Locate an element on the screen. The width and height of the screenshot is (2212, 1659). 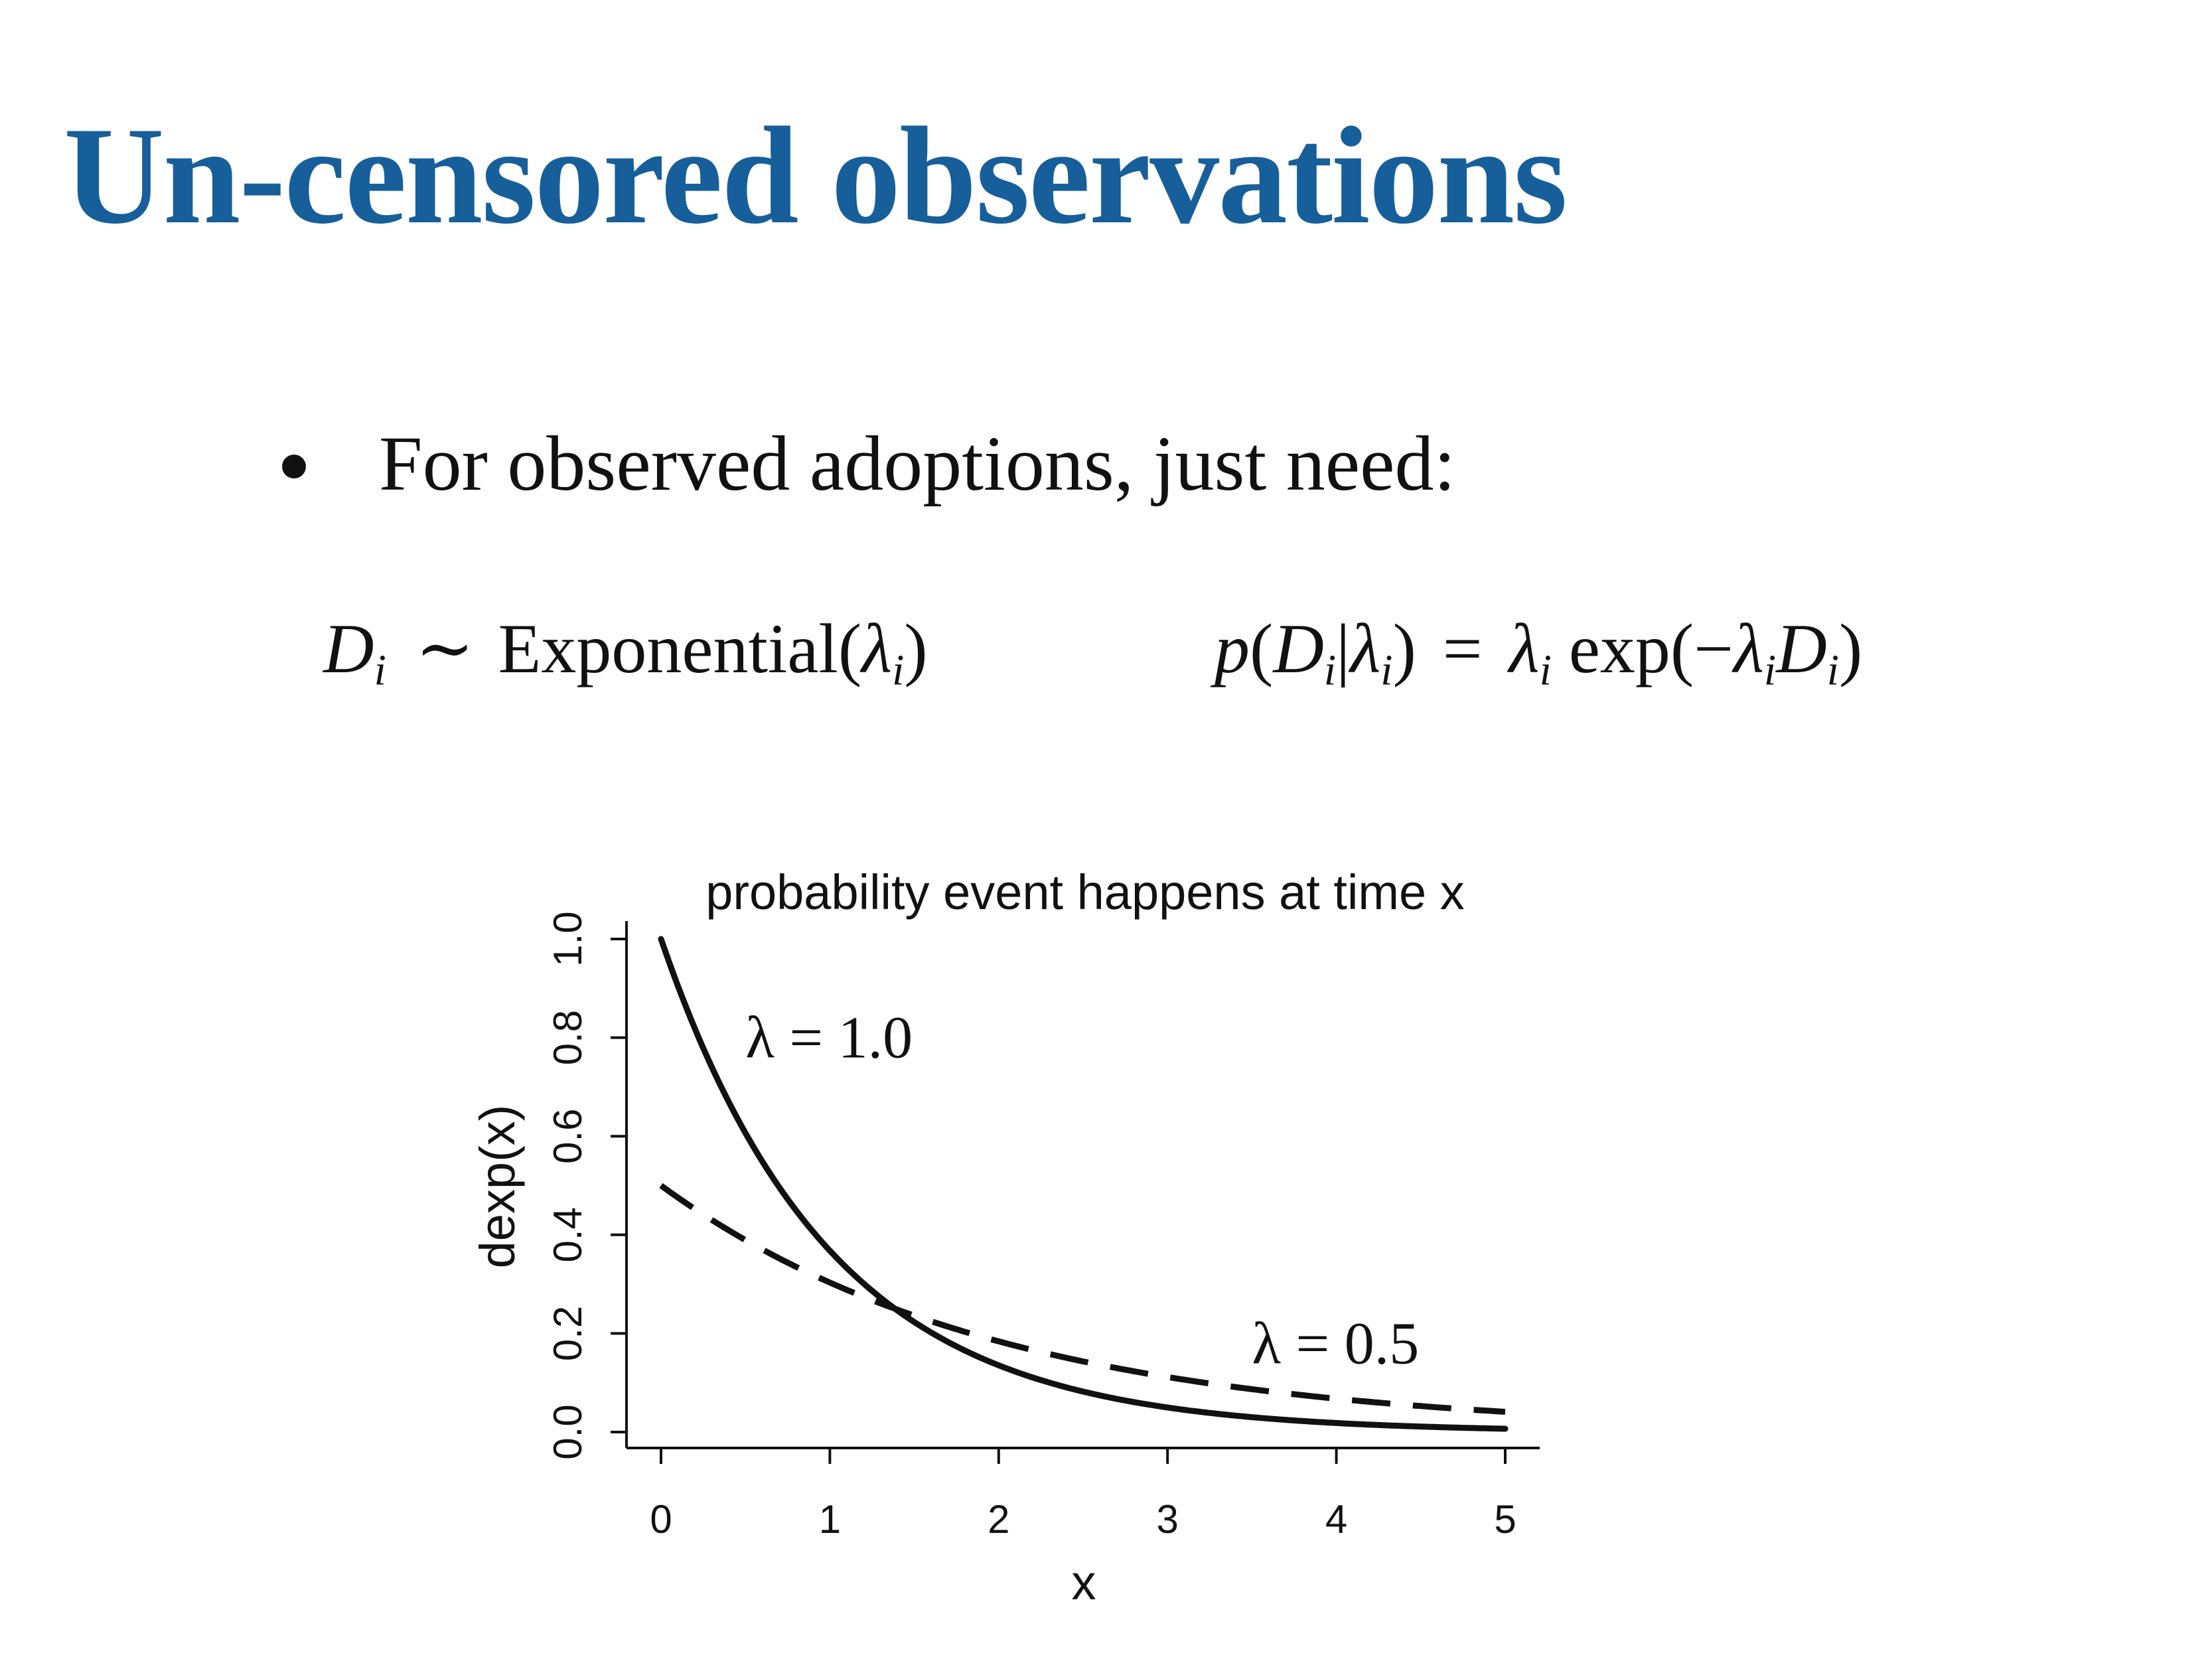
y-axis-label: dexp(x) is located at coordinates (497, 1187).